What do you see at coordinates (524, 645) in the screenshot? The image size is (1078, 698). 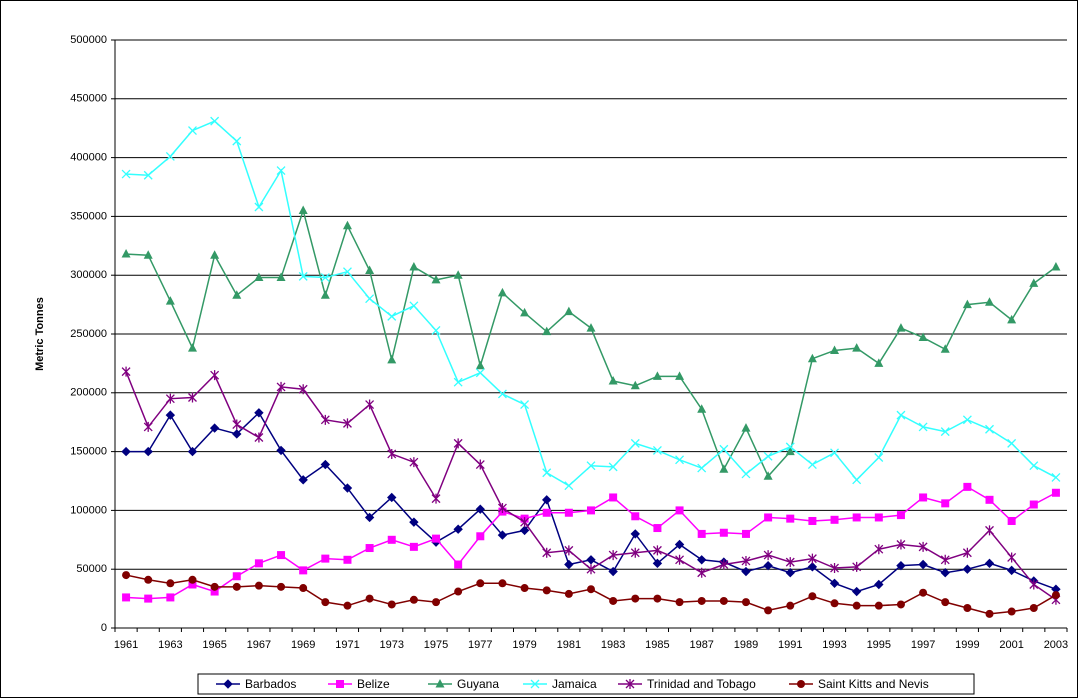 I see `x-tick-label: 1979` at bounding box center [524, 645].